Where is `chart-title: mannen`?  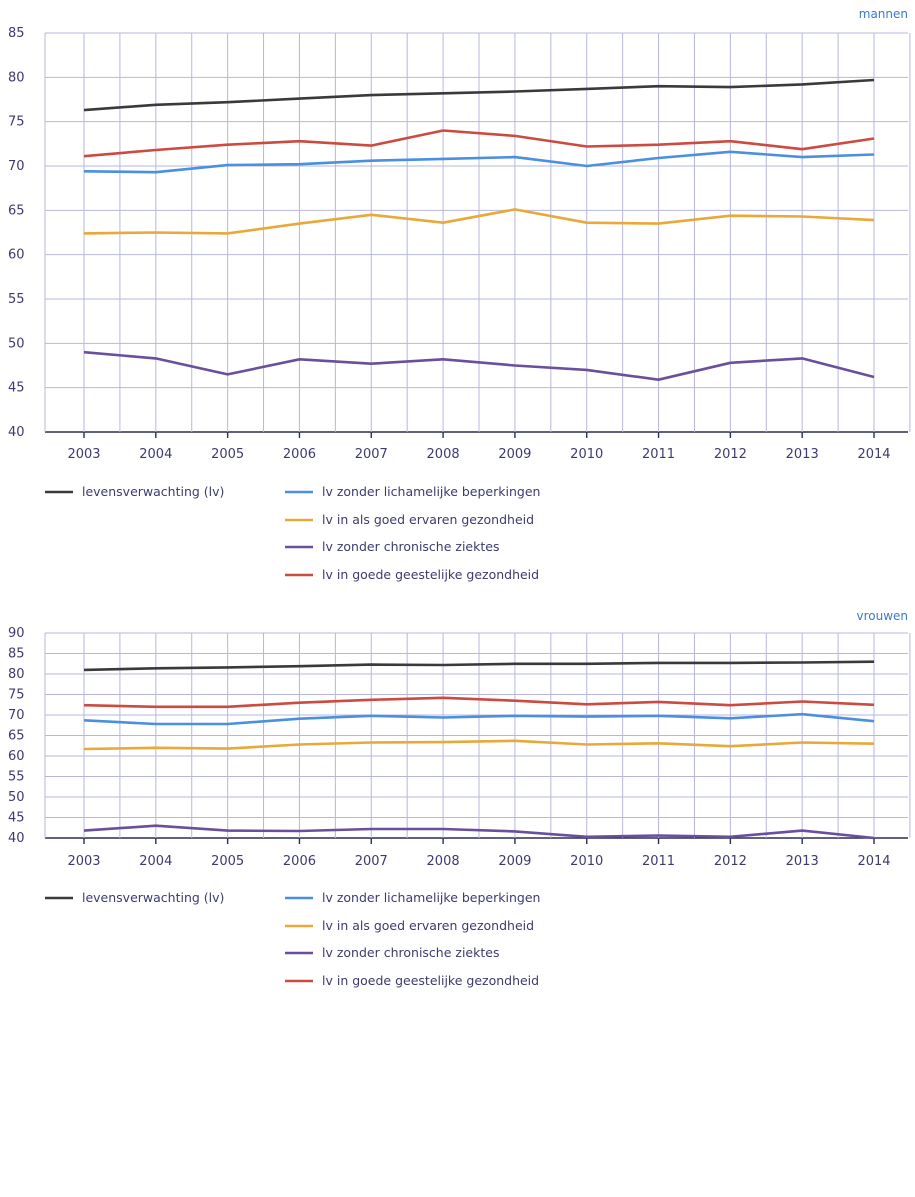
chart-title: mannen is located at coordinates (883, 14).